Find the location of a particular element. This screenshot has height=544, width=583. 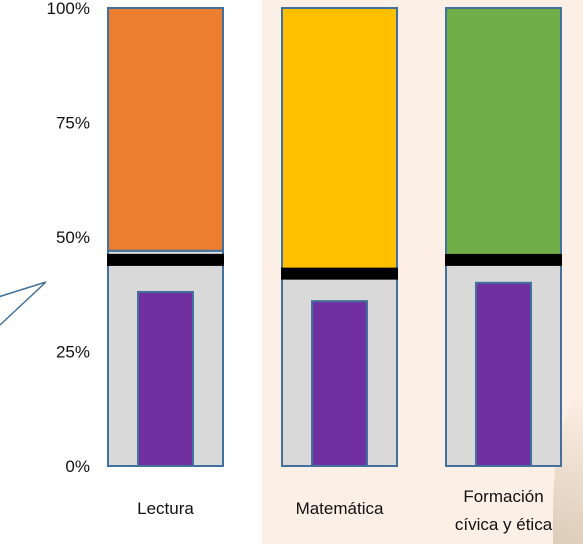

category-label: Formación cívica y ética is located at coordinates (504, 510).